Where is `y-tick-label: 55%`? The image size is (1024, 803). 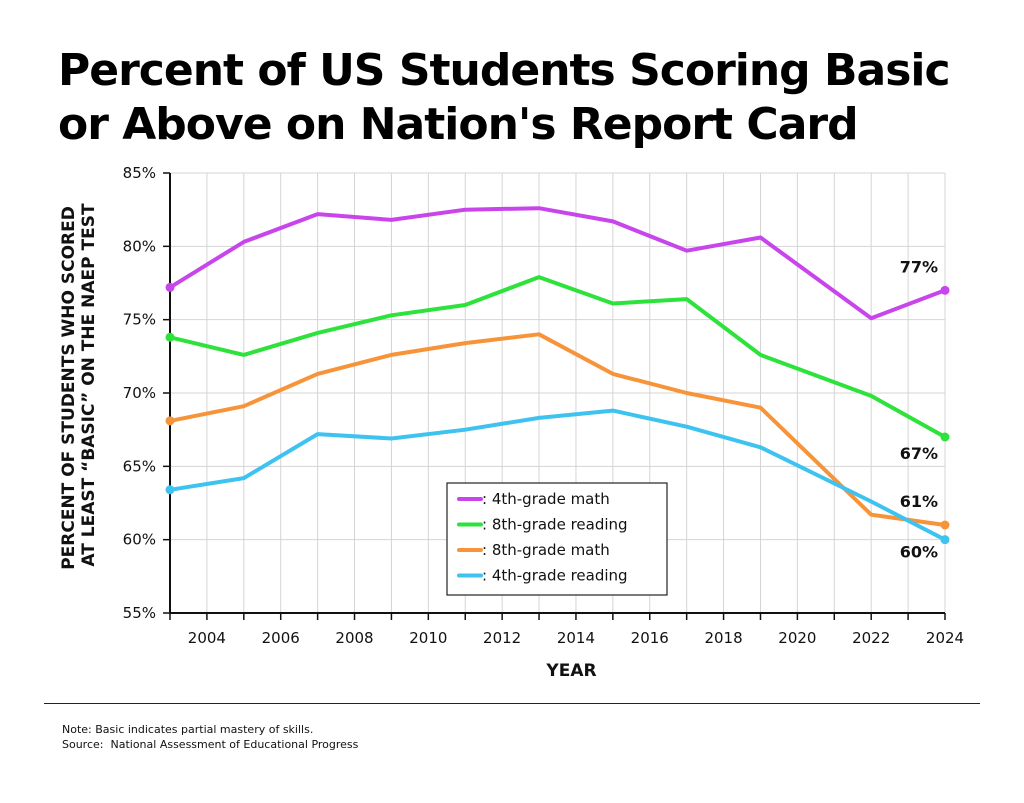 y-tick-label: 55% is located at coordinates (139, 613).